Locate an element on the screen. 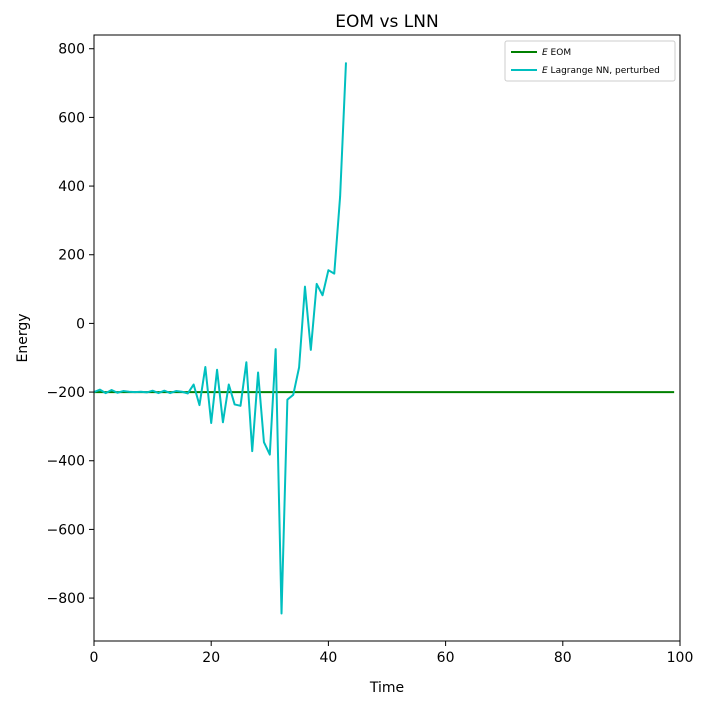 The height and width of the screenshot is (707, 707). legend: E EOM E Lagrange NN, perturbed is located at coordinates (590, 61).